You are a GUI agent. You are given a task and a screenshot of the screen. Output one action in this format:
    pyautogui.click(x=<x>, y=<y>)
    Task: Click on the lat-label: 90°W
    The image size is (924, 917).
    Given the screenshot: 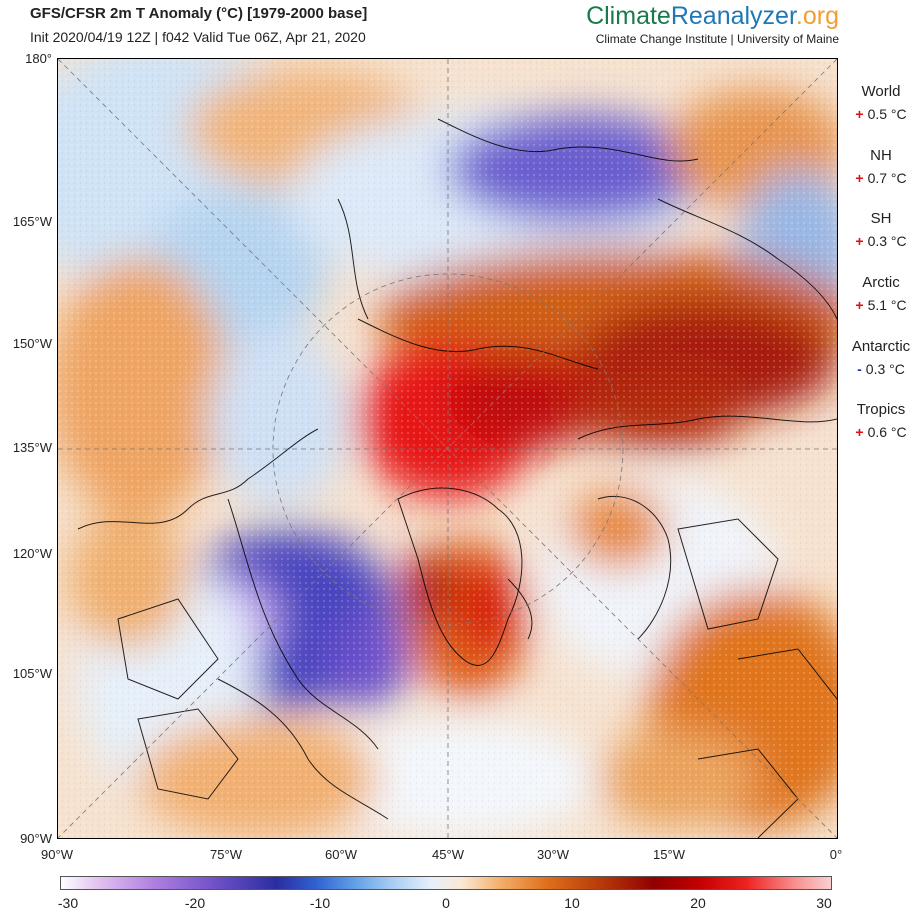 What is the action you would take?
    pyautogui.click(x=36, y=838)
    